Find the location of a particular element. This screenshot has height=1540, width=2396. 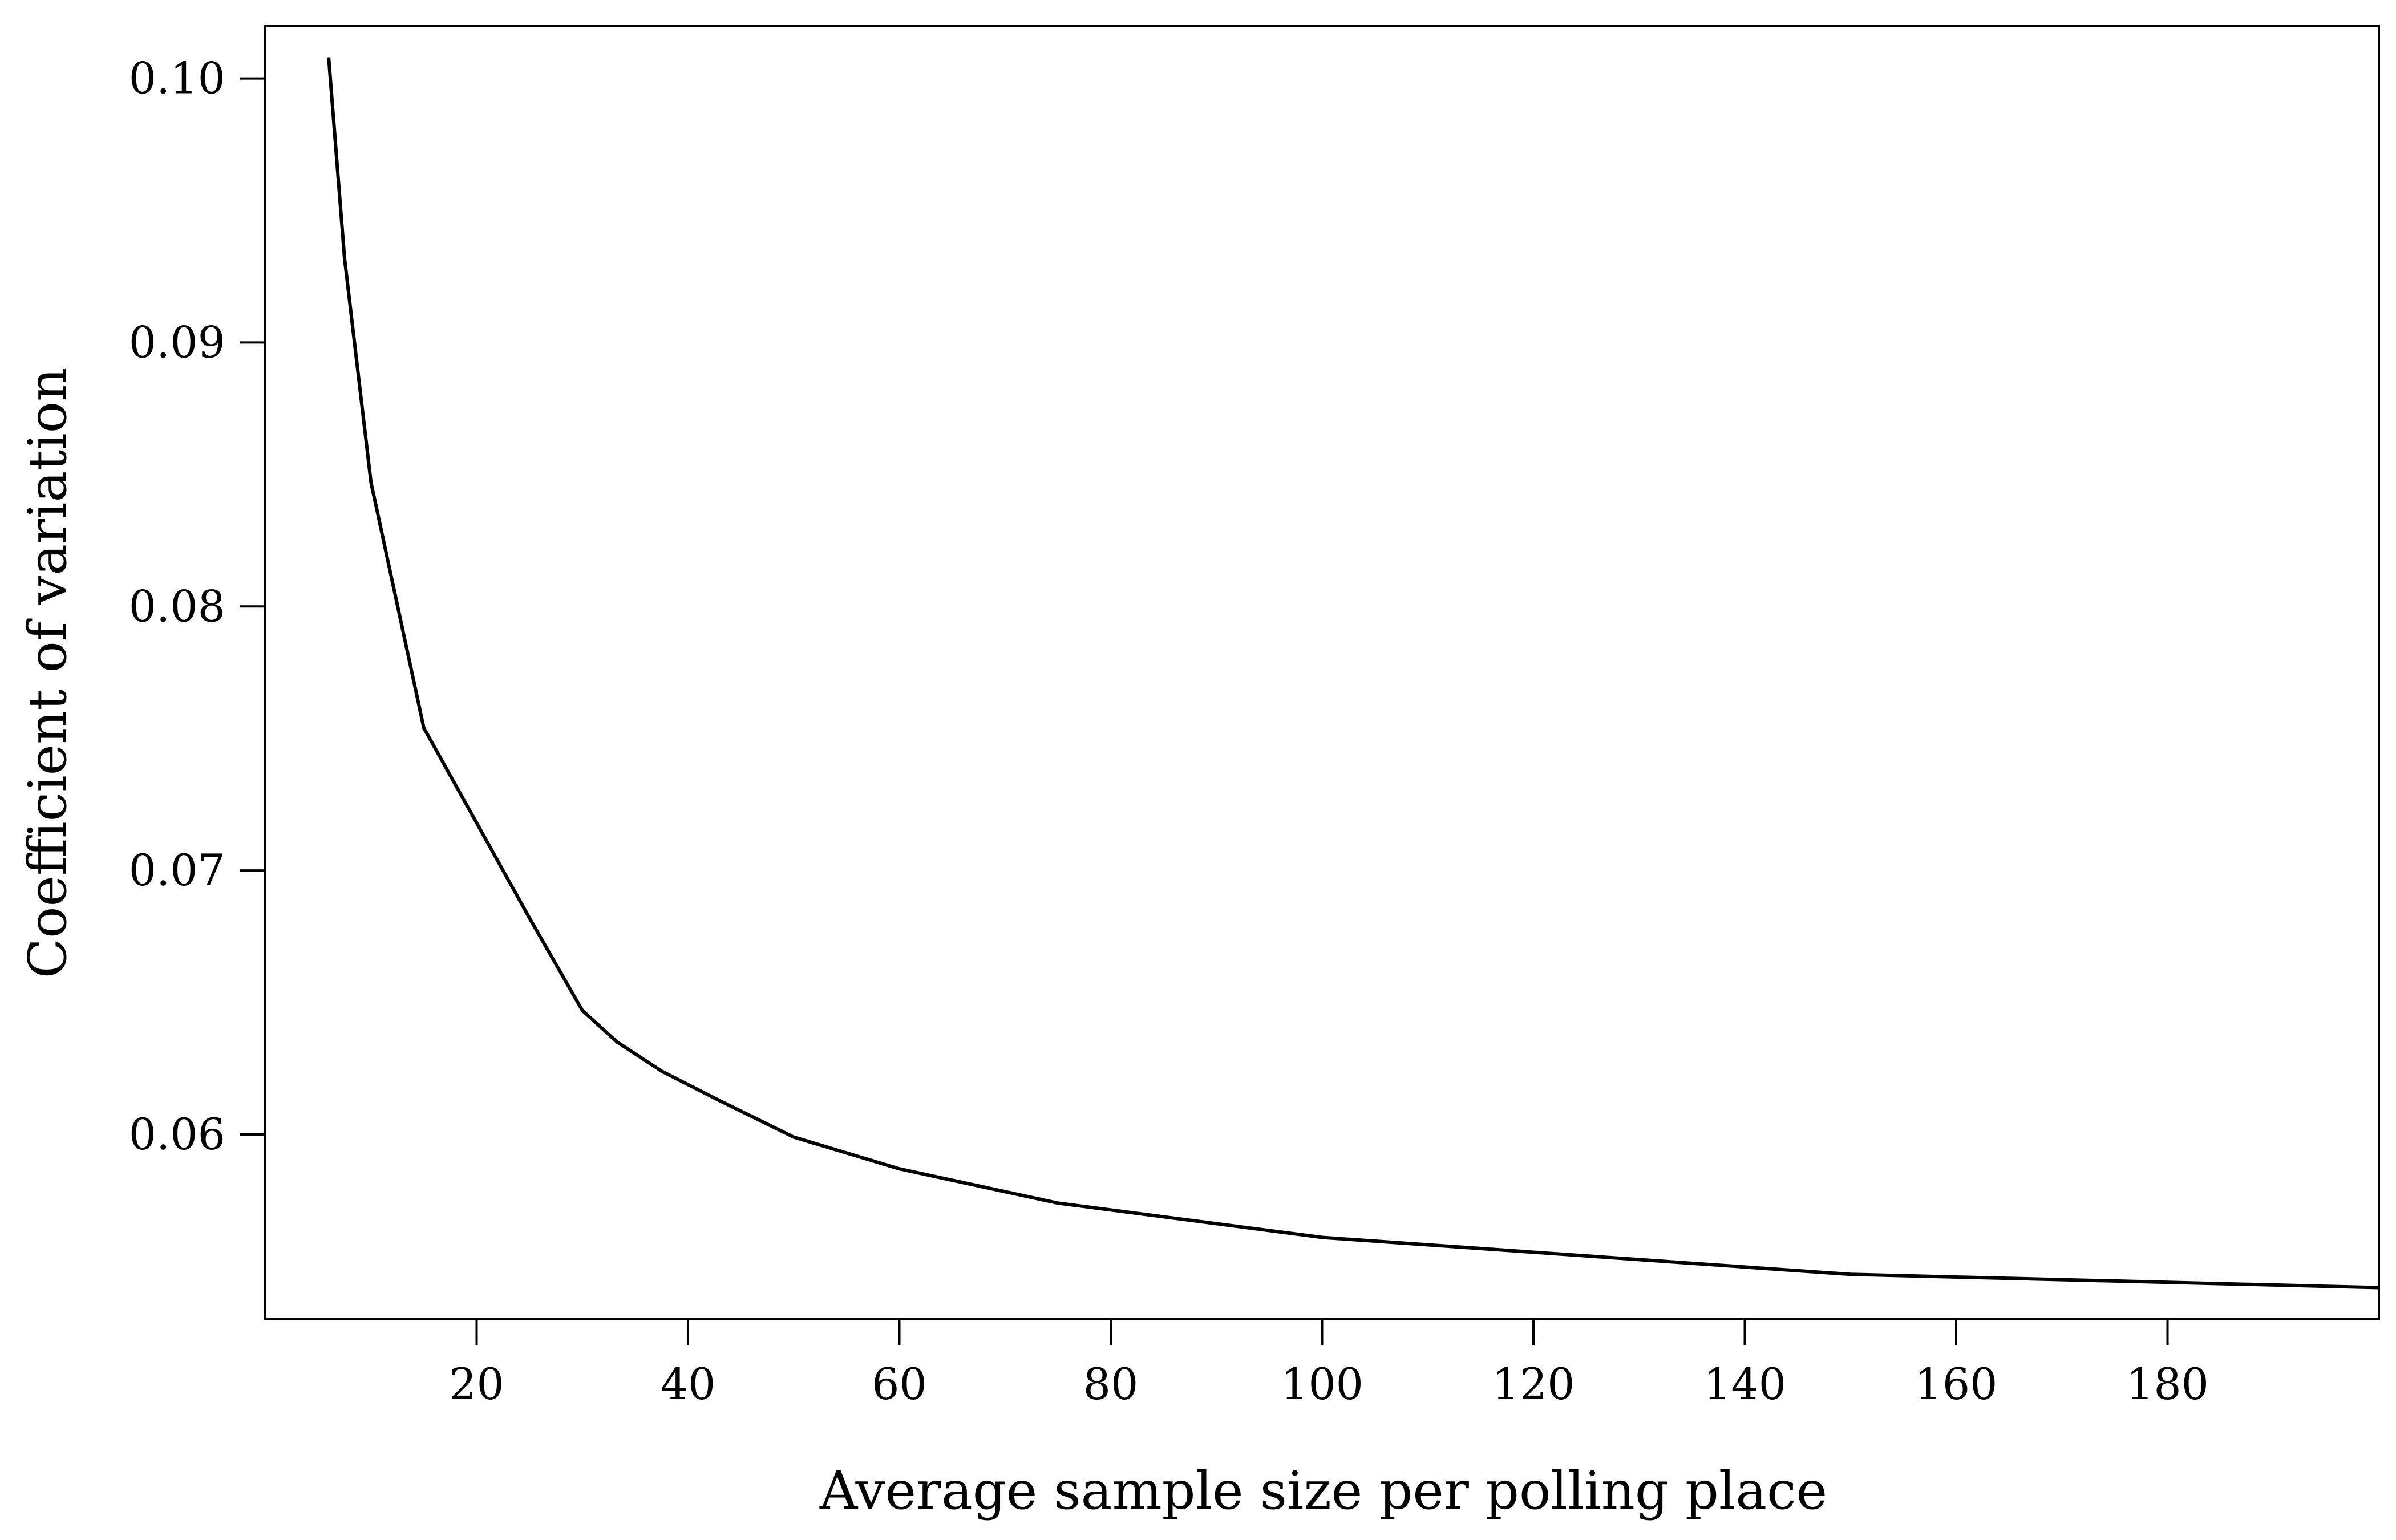

x-tick-label: 140 is located at coordinates (1744, 1384).